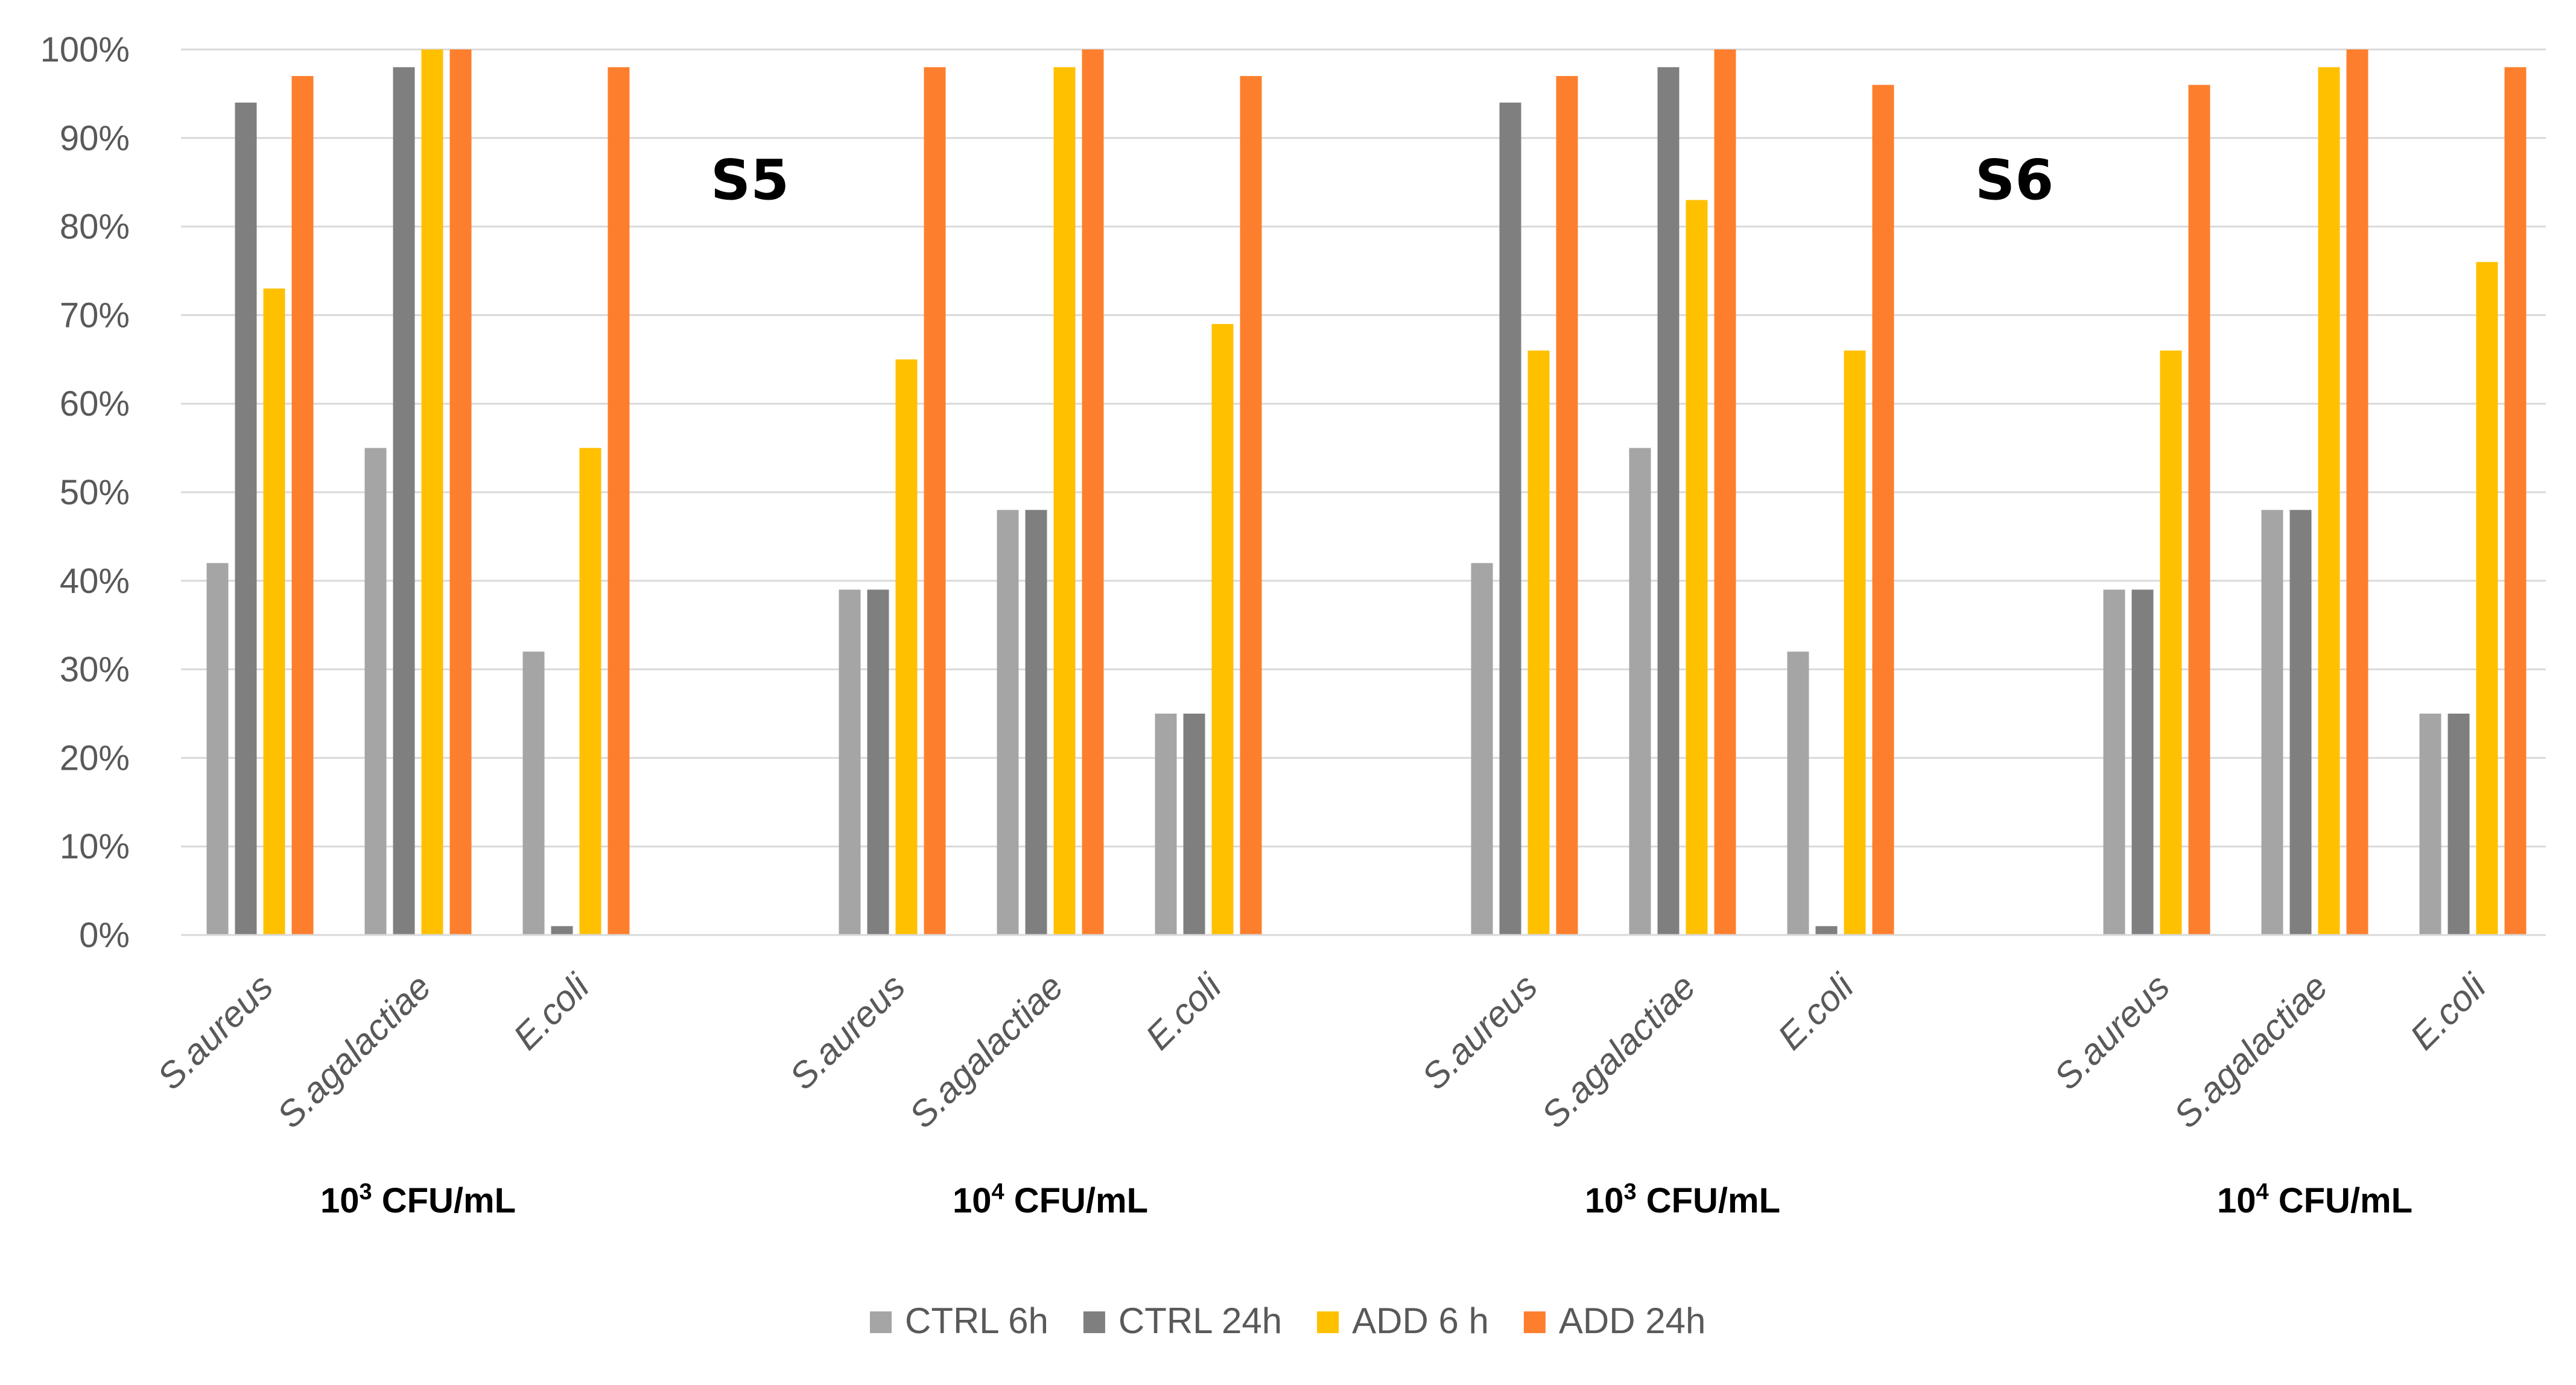 The height and width of the screenshot is (1385, 2576). Describe the element at coordinates (104, 935) in the screenshot. I see `y-tick-label: 0%` at that location.